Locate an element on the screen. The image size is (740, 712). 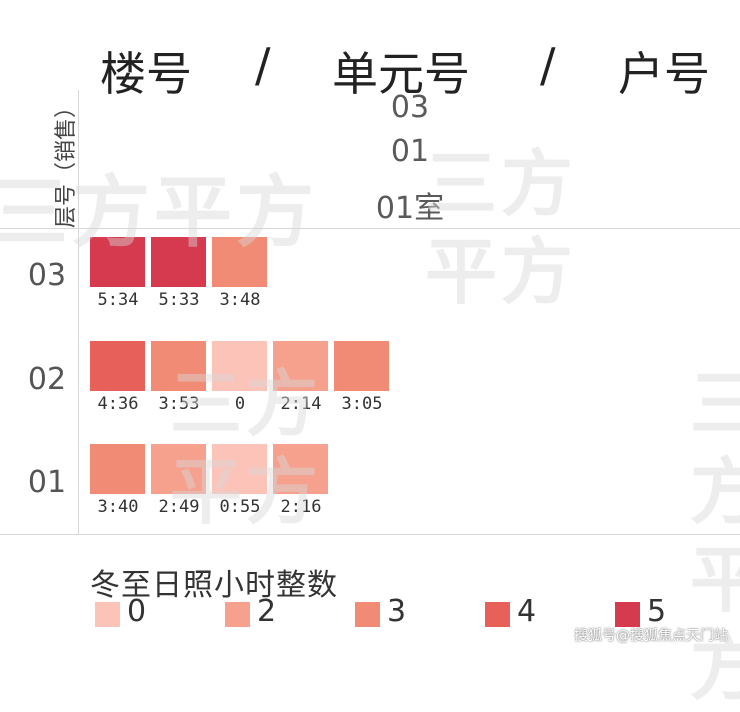
sunlight-cell-label: 4:36 is located at coordinates (118, 404).